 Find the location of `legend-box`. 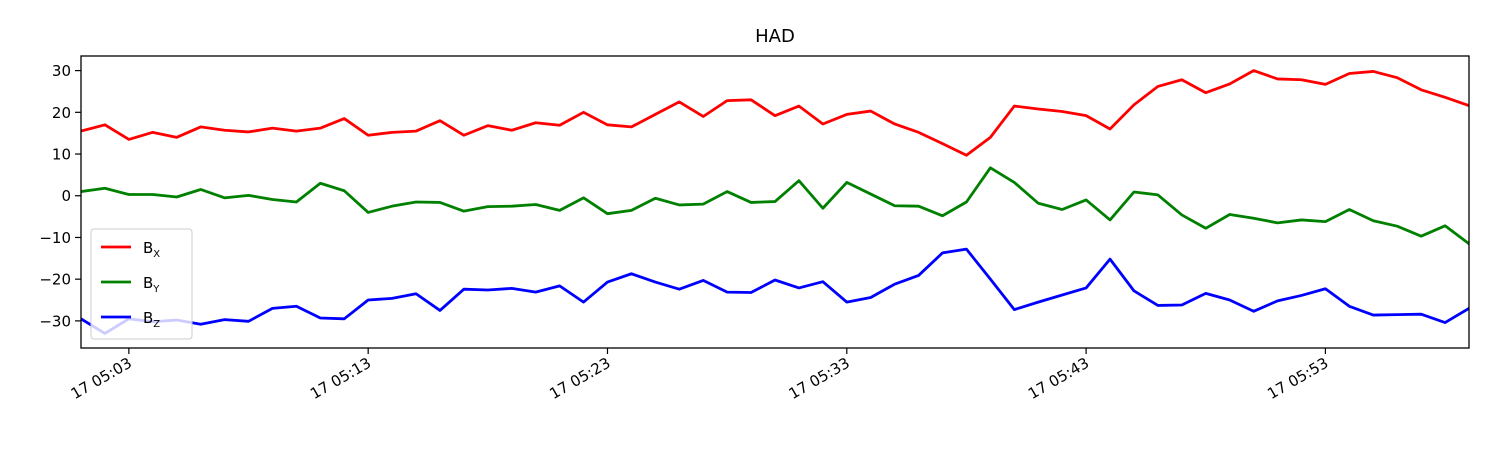

legend-box is located at coordinates (141, 284).